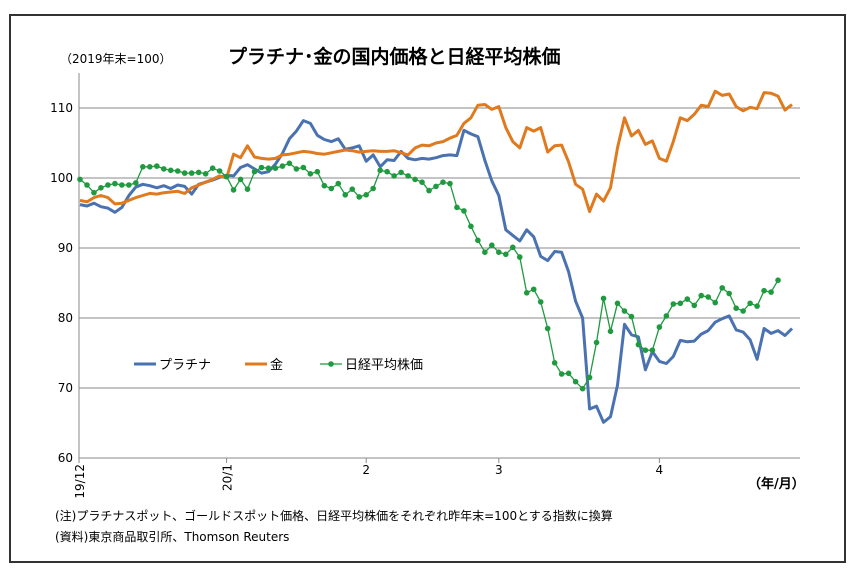 The width and height of the screenshot is (861, 576). What do you see at coordinates (65, 318) in the screenshot?
I see `y-tick-label: 80` at bounding box center [65, 318].